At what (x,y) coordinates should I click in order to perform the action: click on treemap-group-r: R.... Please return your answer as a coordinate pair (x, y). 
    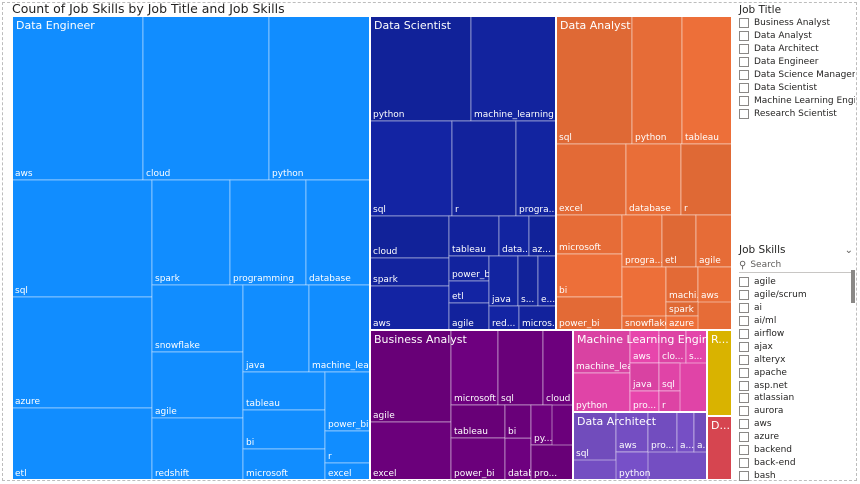
    Looking at the image, I should click on (719, 373).